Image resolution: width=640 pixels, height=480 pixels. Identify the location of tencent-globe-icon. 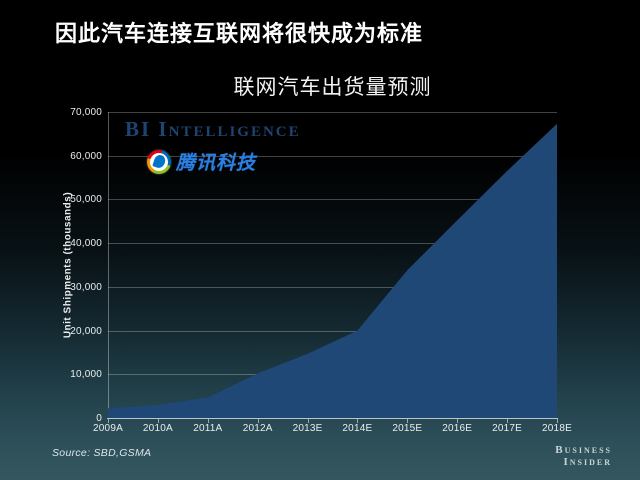
(159, 161).